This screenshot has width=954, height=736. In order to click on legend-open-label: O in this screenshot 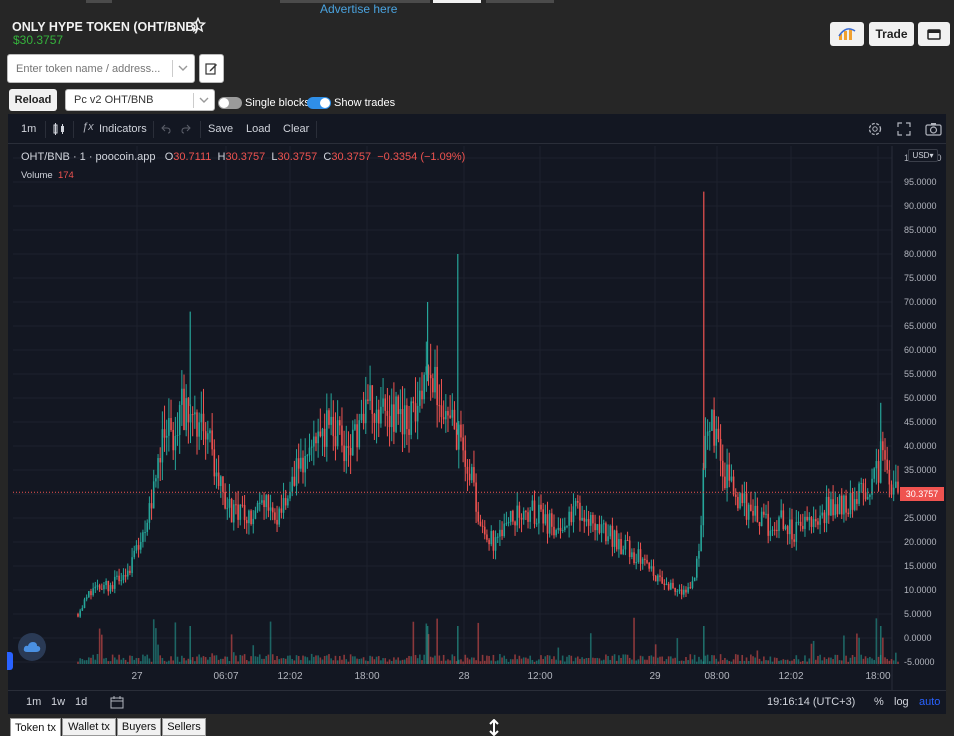, I will do `click(169, 157)`.